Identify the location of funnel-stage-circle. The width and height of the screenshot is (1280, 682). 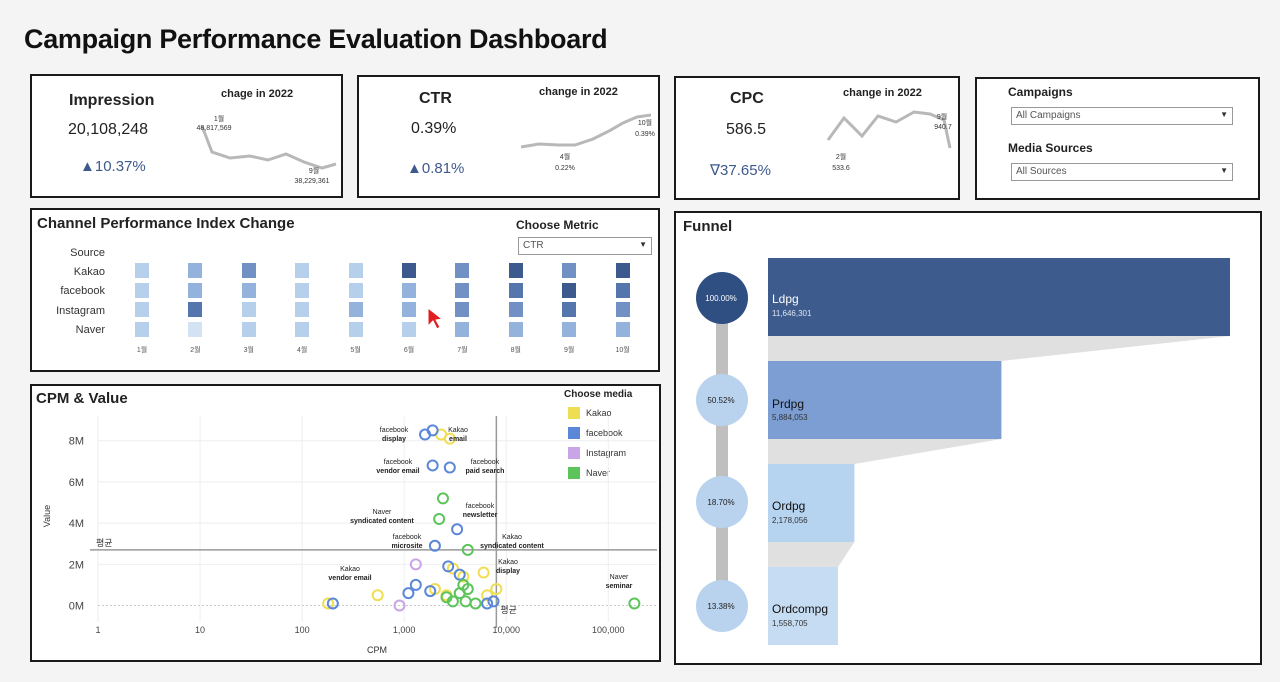
(722, 502).